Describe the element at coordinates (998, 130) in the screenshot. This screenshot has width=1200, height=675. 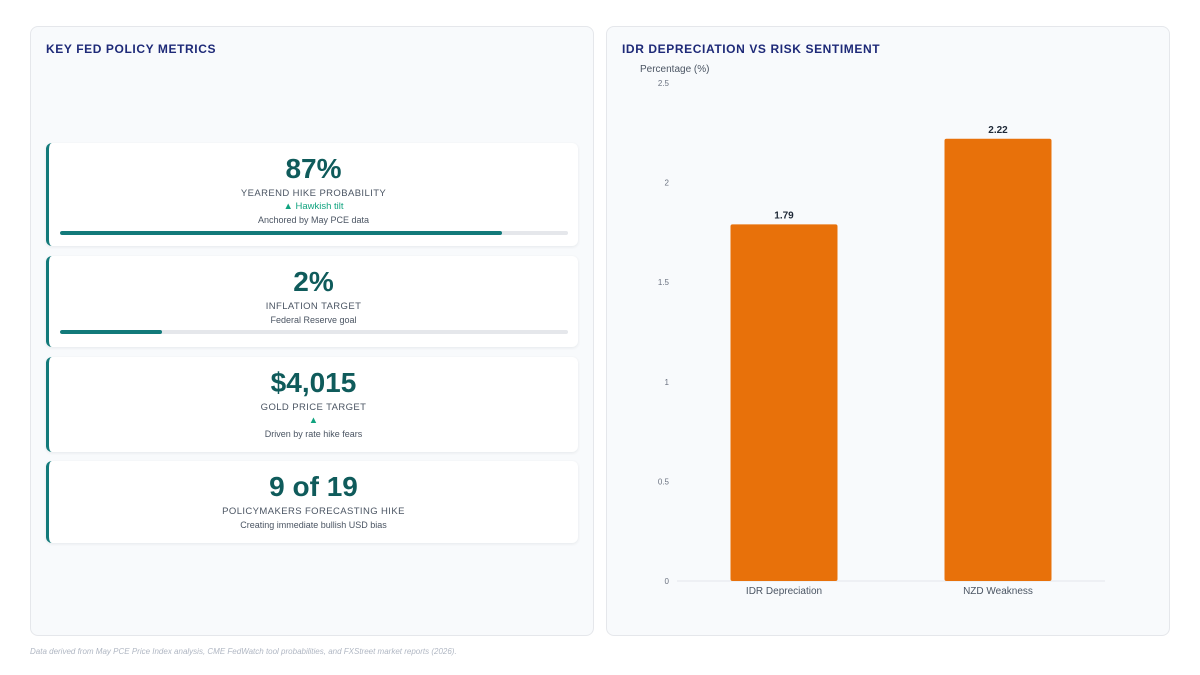
I see `bar-value-label: 2.22` at that location.